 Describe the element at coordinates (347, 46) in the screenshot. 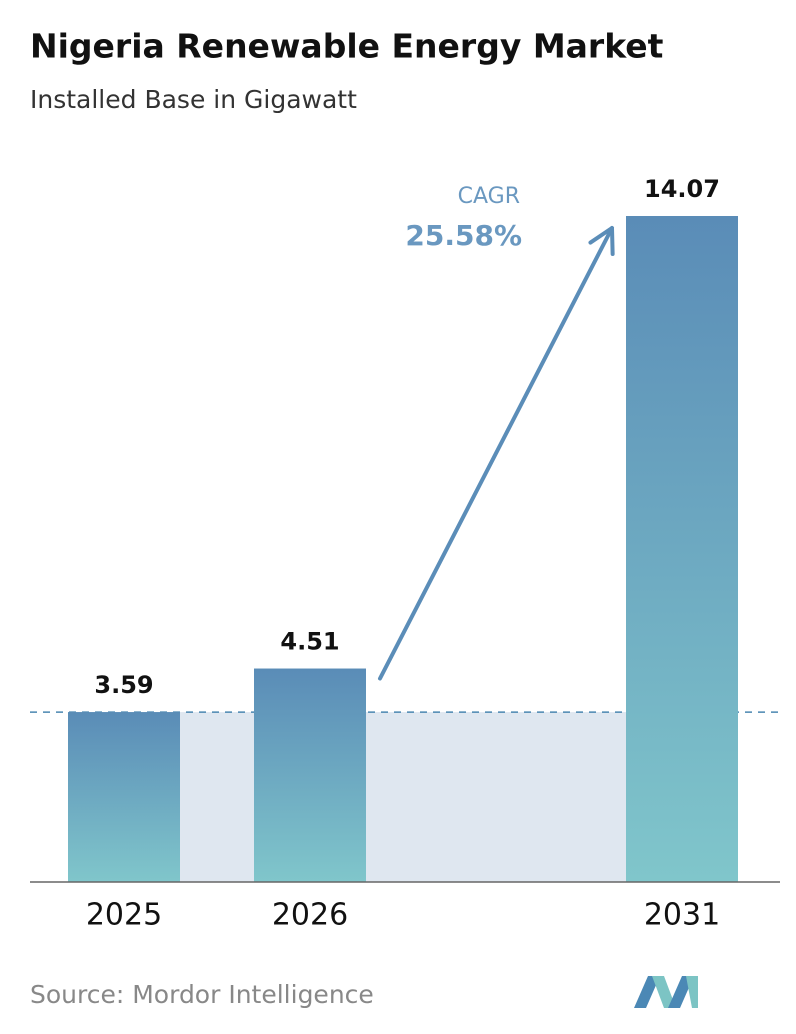

I see `chart-title: Nigeria Renewable Energy Market` at that location.